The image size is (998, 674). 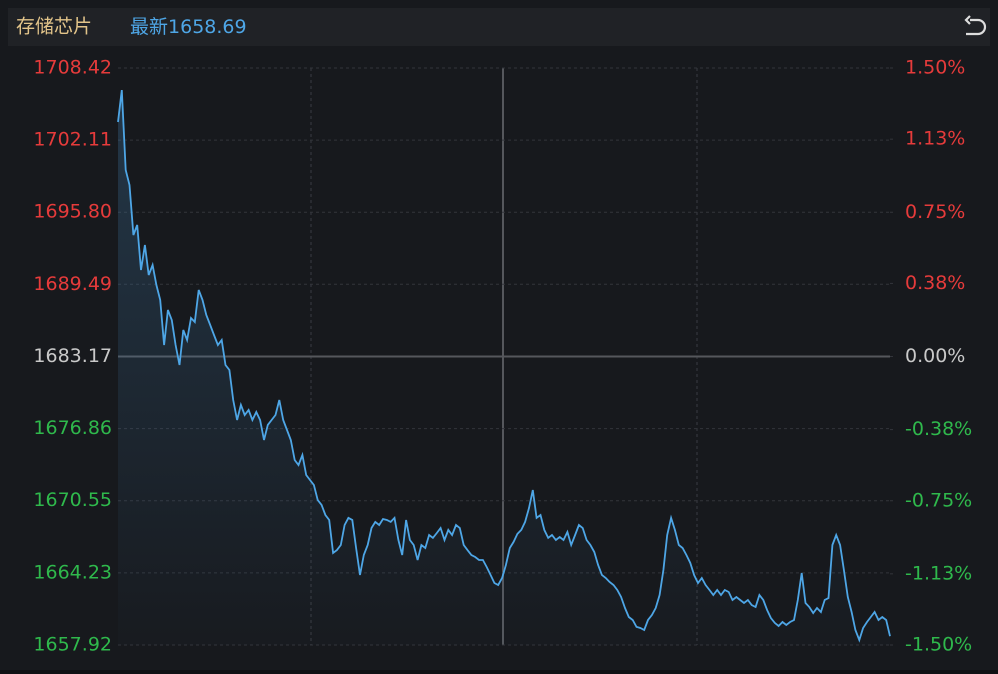 What do you see at coordinates (499, 27) in the screenshot?
I see `header-bar` at bounding box center [499, 27].